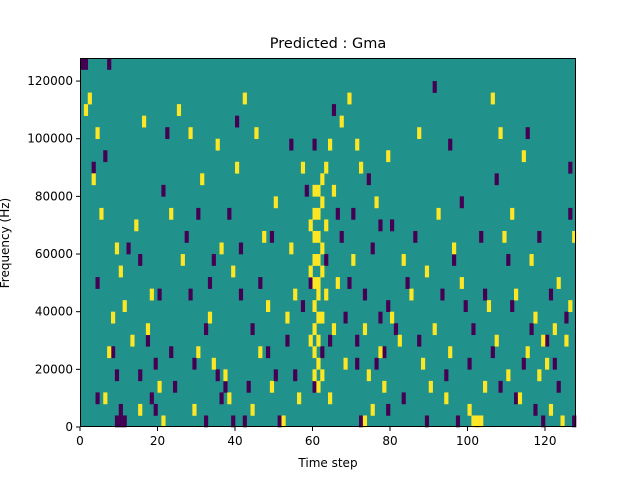  What do you see at coordinates (545, 441) in the screenshot?
I see `x-tick-label: 120` at bounding box center [545, 441].